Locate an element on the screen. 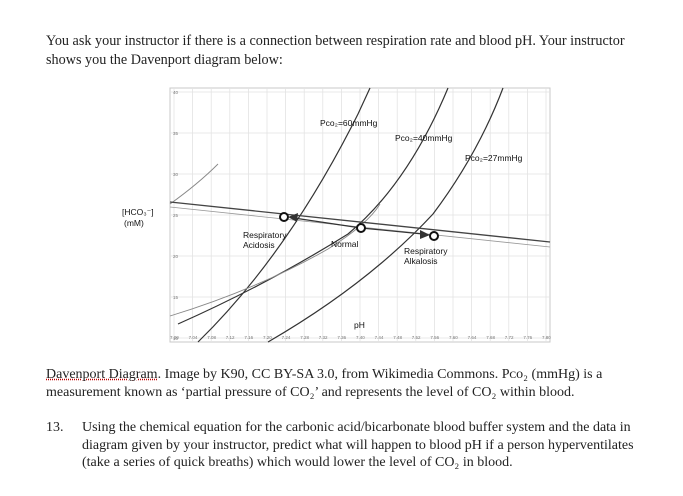 Image resolution: width=683 pixels, height=496 pixels. x-tick-label: 7.72 is located at coordinates (509, 337).